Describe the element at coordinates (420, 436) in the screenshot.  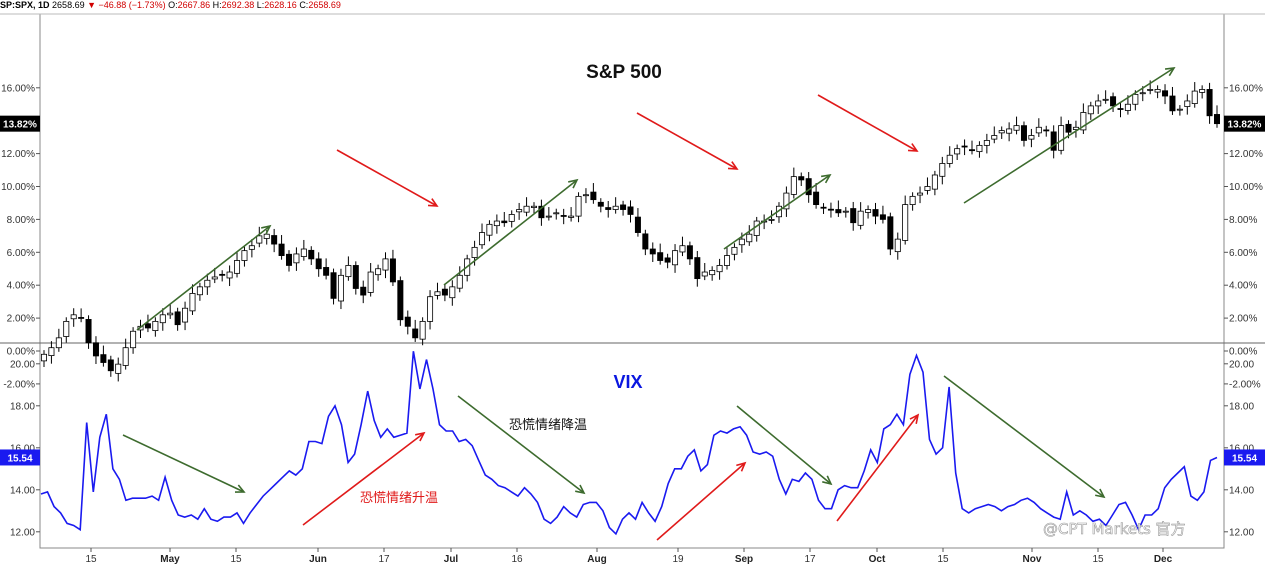
I see `vix-up-arrow-head` at that location.